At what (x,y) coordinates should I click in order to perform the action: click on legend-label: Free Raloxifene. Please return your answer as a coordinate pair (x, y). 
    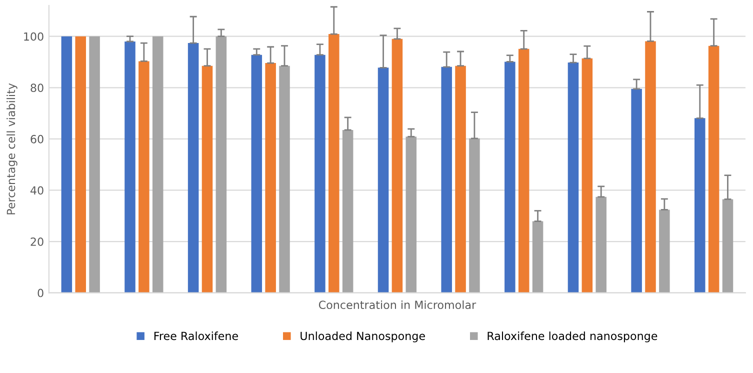
    Looking at the image, I should click on (196, 336).